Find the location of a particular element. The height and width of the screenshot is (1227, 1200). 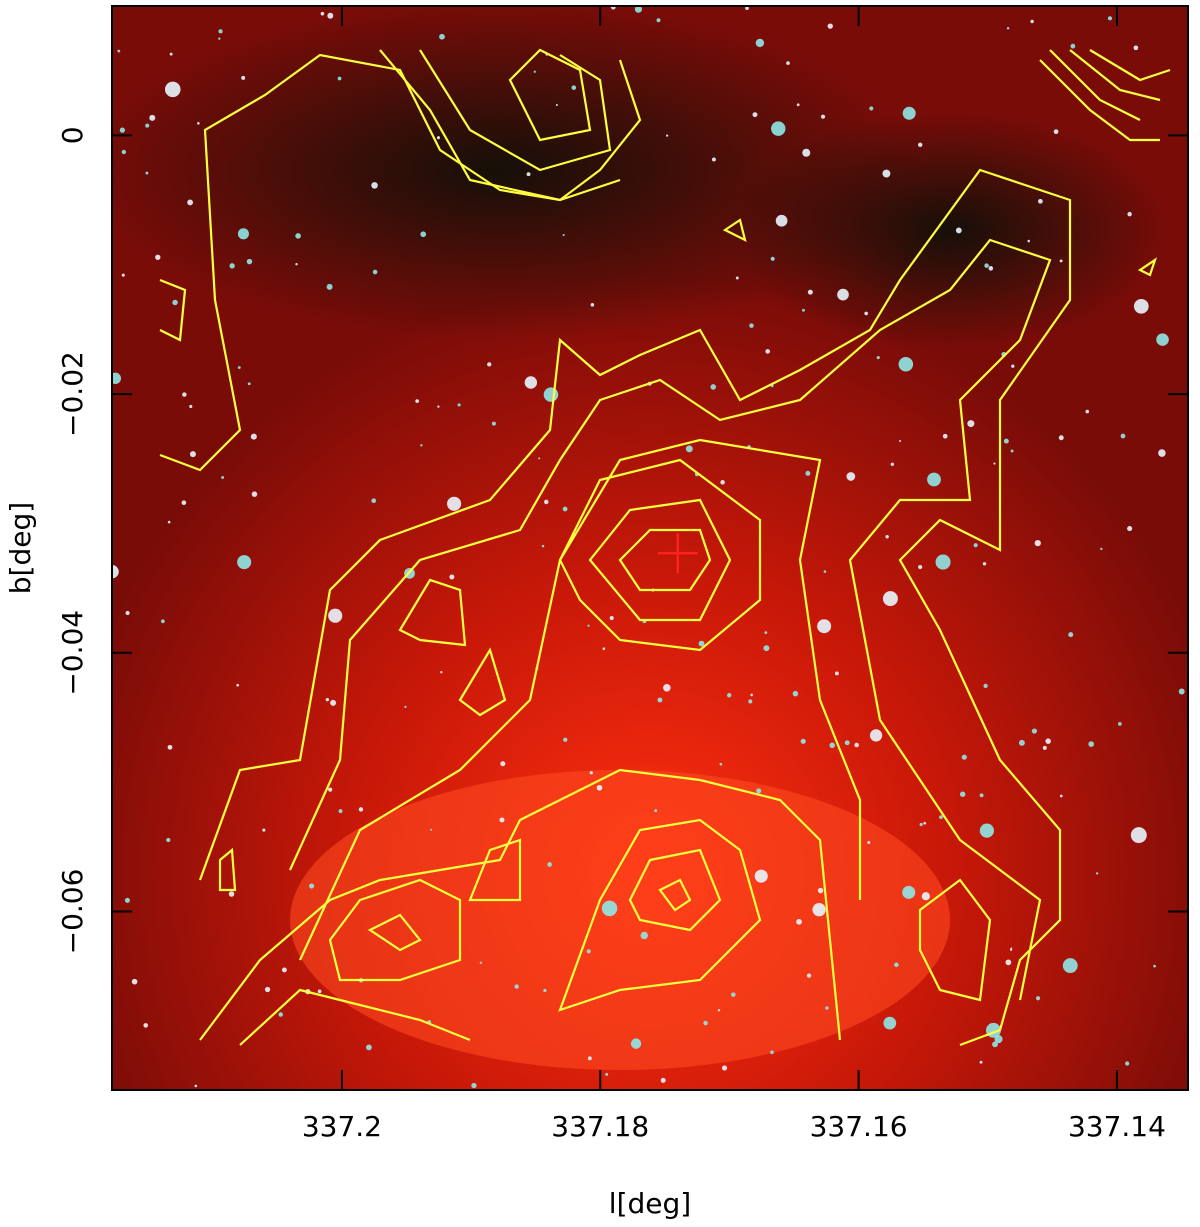

y-axis-label: b[deg] is located at coordinates (20, 548).